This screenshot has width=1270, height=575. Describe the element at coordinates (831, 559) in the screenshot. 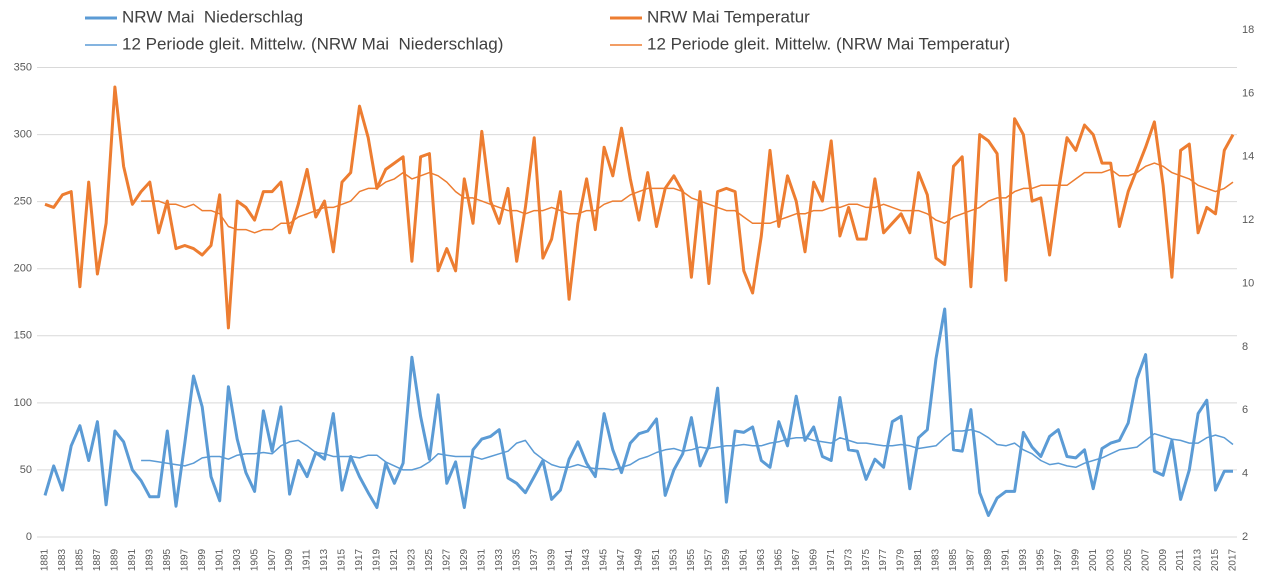

I see `x-tick-label: 1971` at that location.